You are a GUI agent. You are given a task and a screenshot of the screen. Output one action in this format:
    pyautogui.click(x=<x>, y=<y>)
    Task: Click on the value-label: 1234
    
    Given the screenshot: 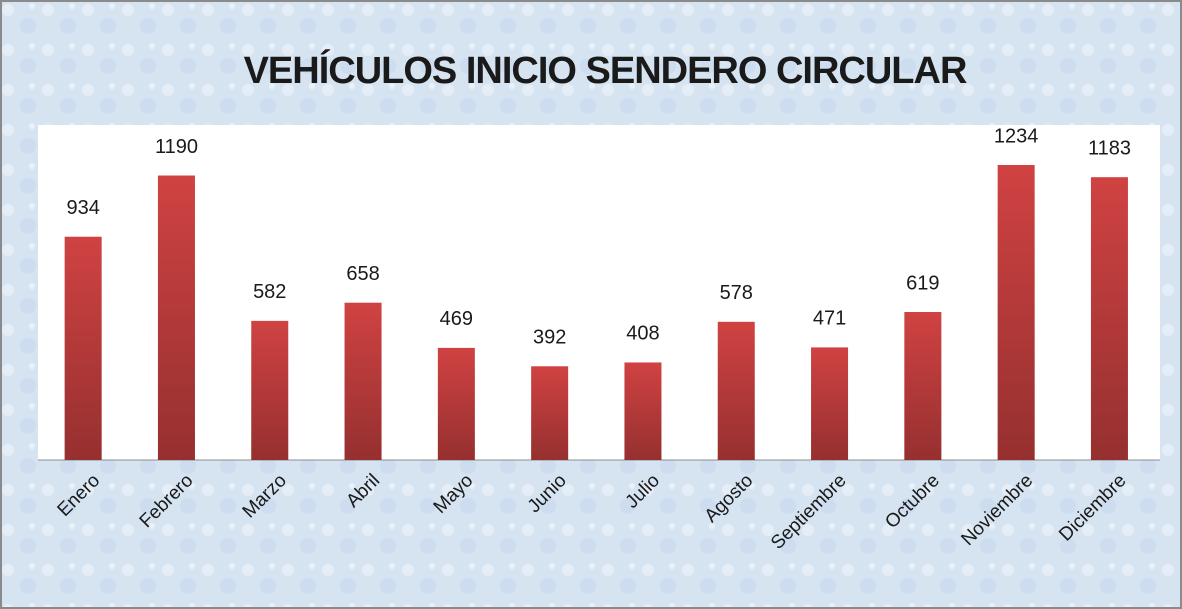 What is the action you would take?
    pyautogui.click(x=1016, y=136)
    